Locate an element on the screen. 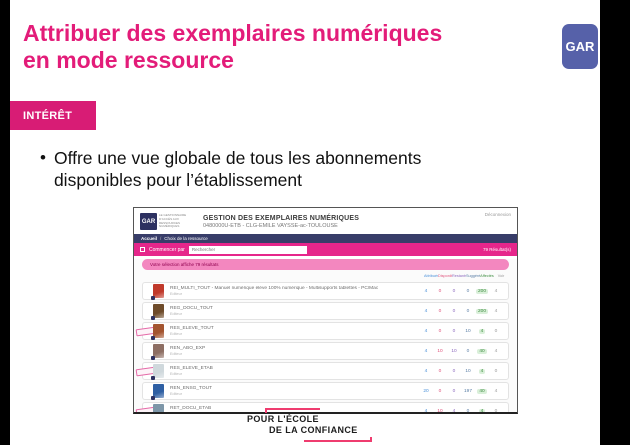 The image size is (630, 445). column-header: Attribués is located at coordinates (431, 276).